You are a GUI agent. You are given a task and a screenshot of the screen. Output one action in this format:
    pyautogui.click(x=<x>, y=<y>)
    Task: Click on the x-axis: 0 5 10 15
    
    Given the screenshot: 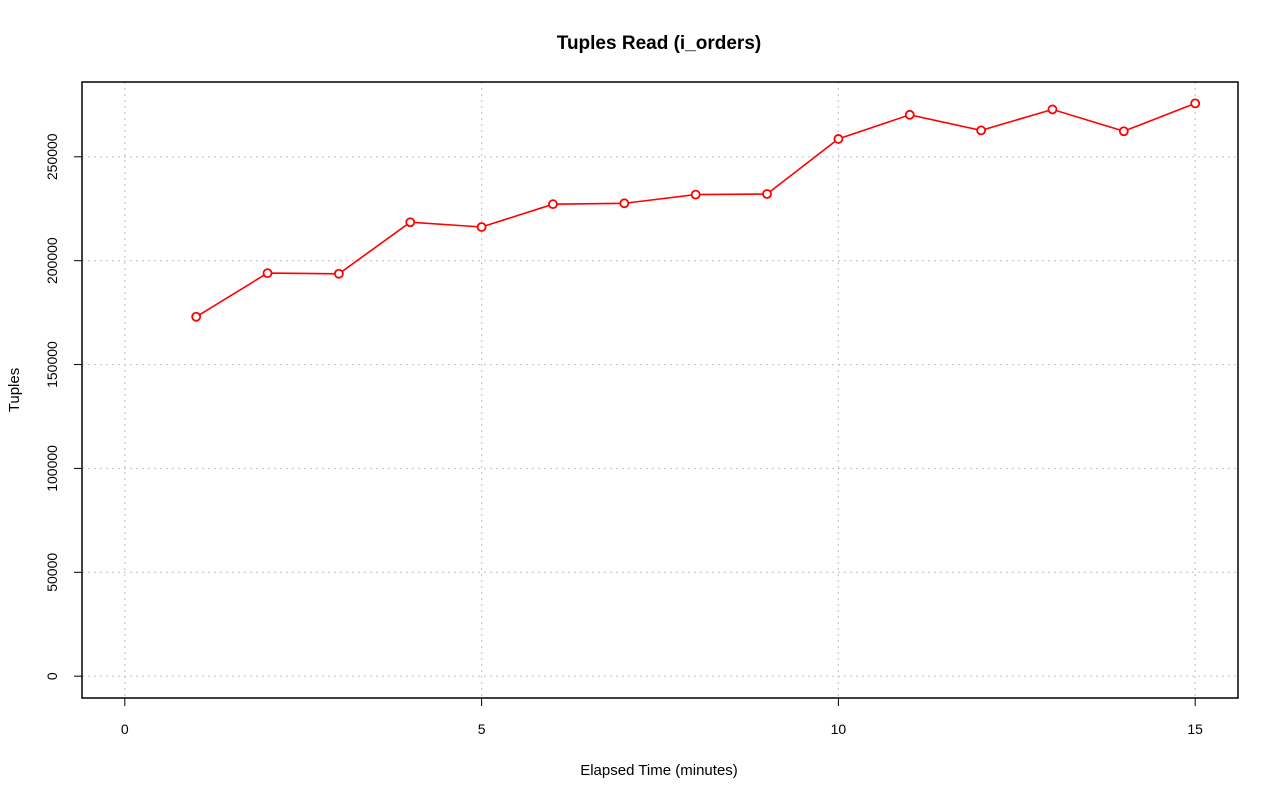 What is the action you would take?
    pyautogui.click(x=662, y=717)
    